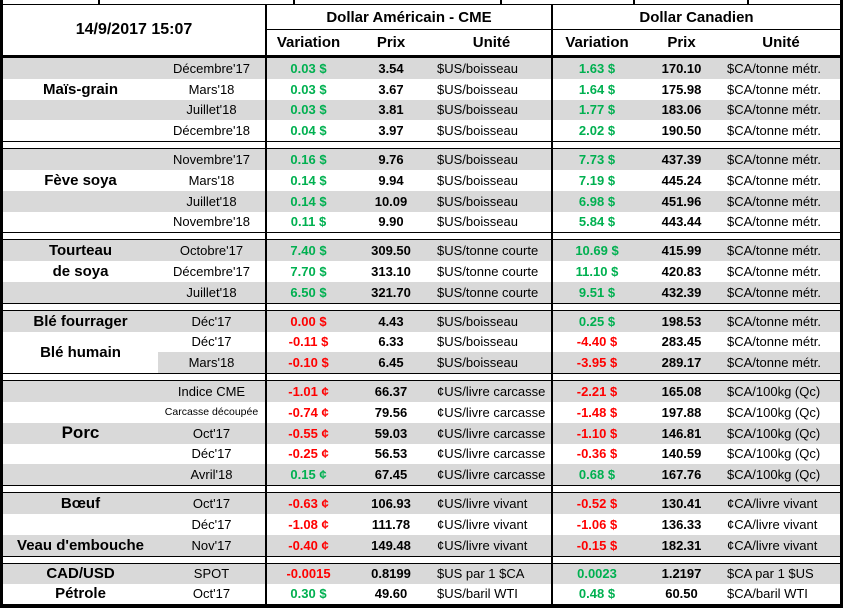 This screenshot has height=608, width=843. Describe the element at coordinates (391, 292) in the screenshot. I see `us-price-cell: 321.70` at that location.